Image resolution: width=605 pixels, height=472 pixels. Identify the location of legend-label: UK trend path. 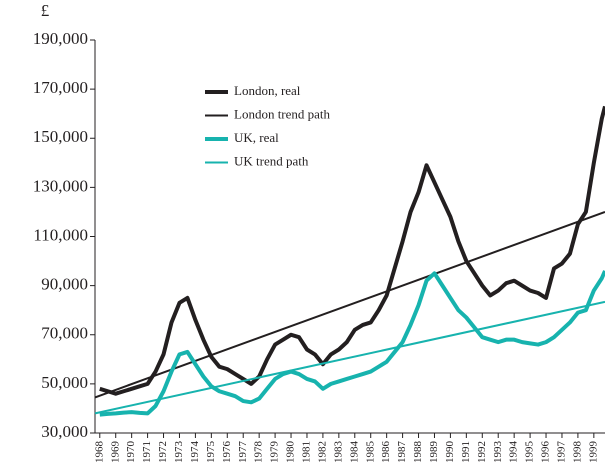
(271, 160).